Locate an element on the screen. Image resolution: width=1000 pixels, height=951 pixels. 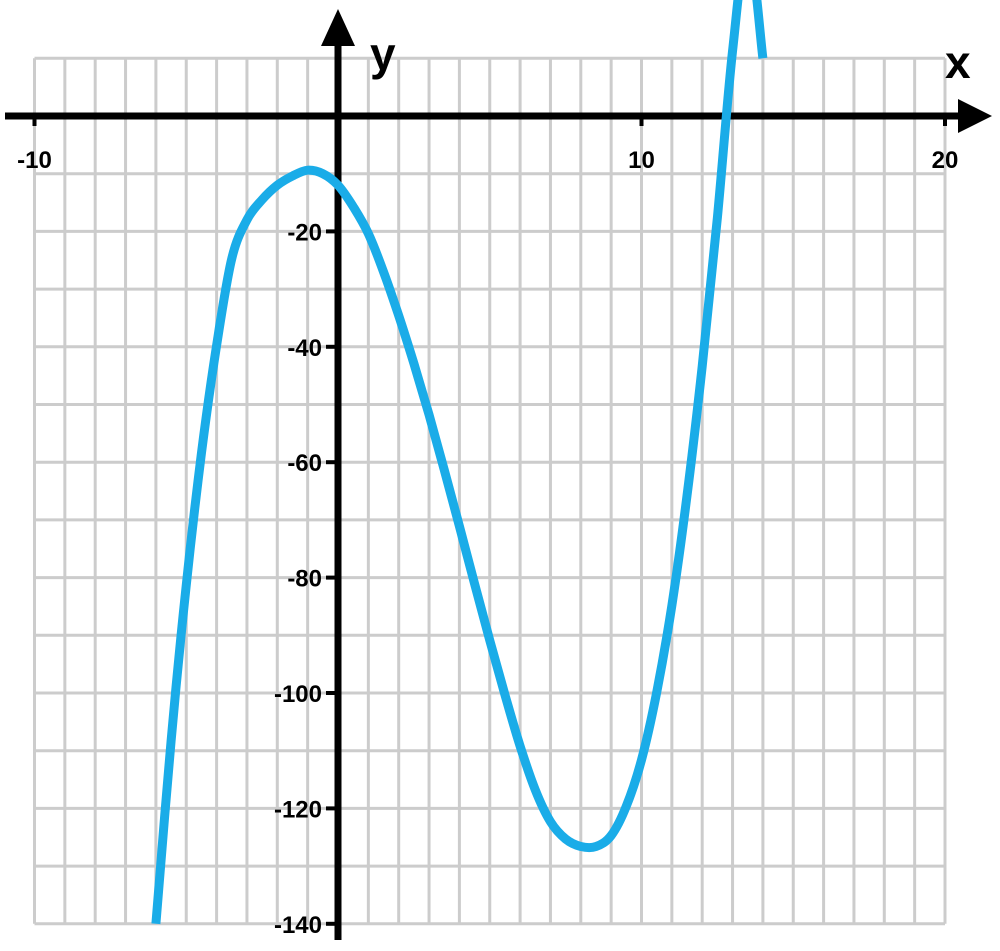
y-tick-label: -100 is located at coordinates (298, 694).